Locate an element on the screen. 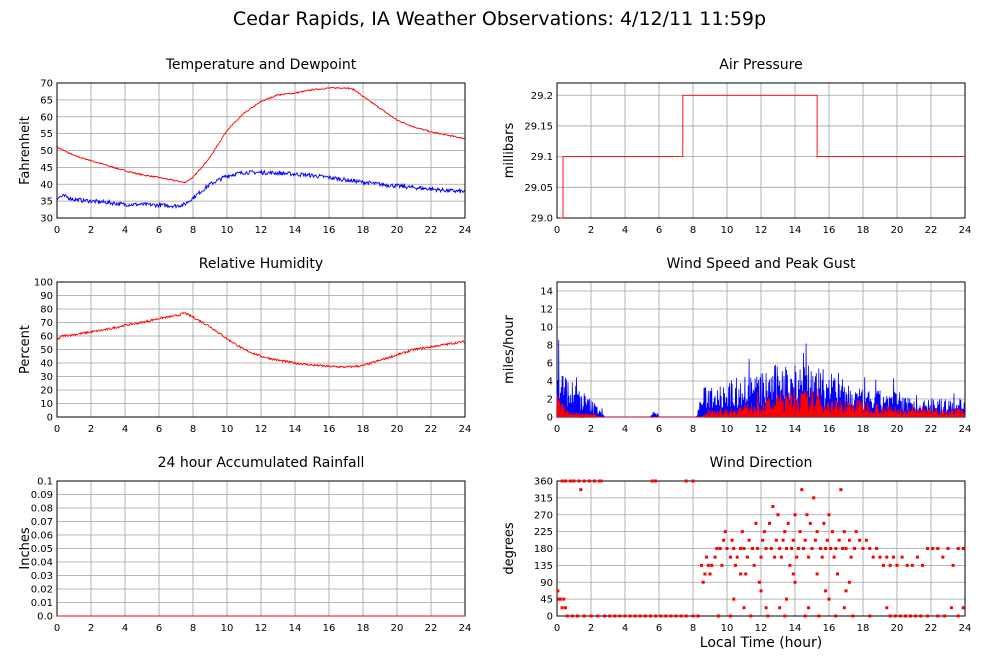 The height and width of the screenshot is (659, 999). y-tick-label: 30 is located at coordinates (46, 219).